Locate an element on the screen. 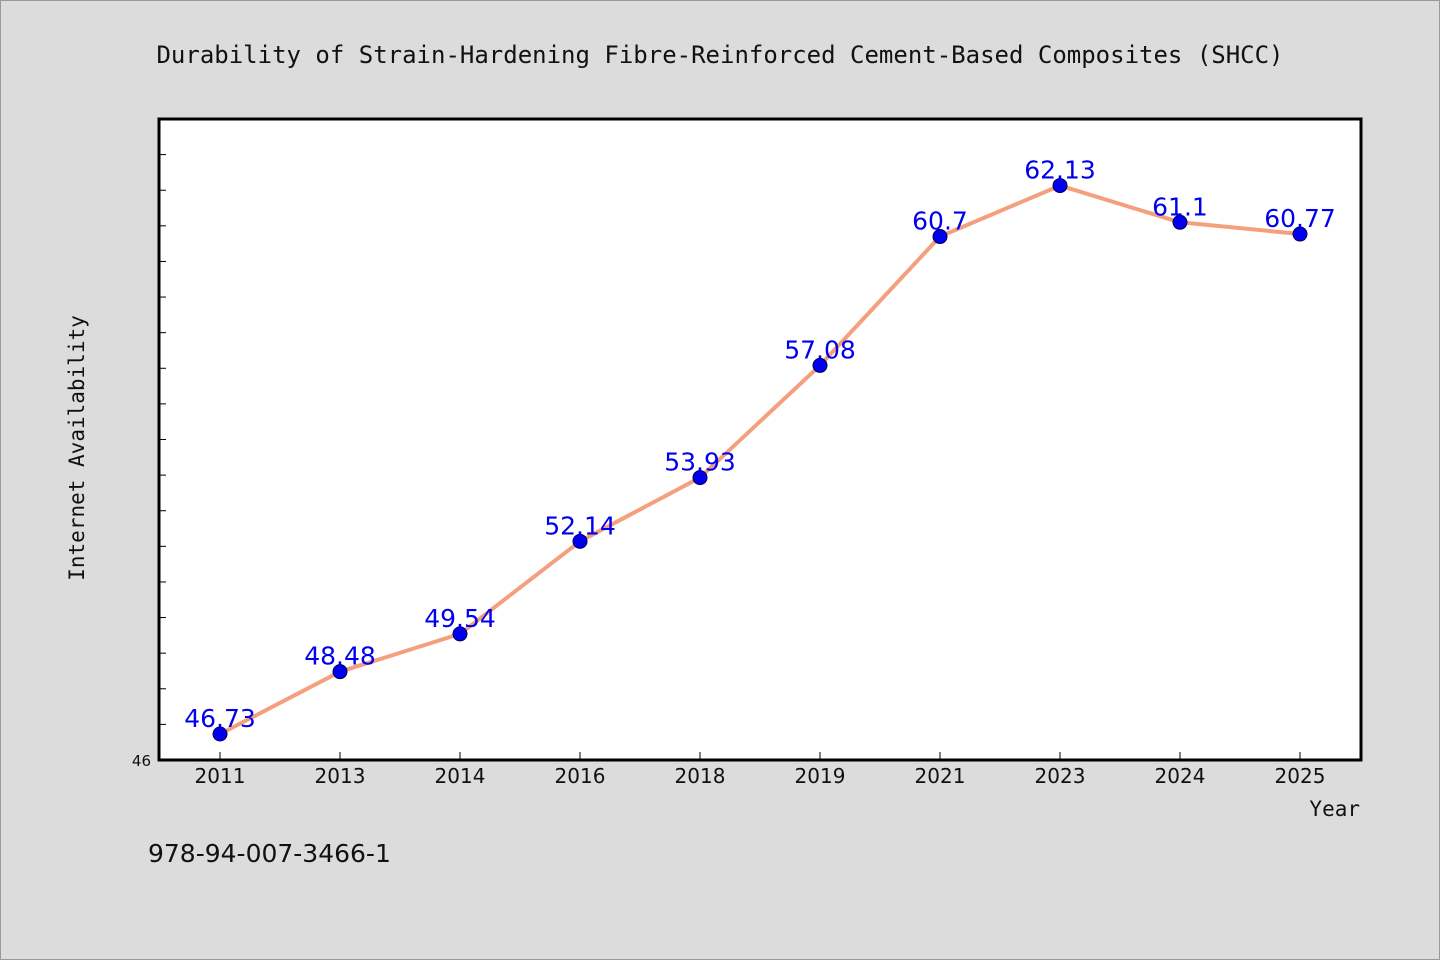 This screenshot has height=960, width=1440. data-label: 60.7 is located at coordinates (940, 221).